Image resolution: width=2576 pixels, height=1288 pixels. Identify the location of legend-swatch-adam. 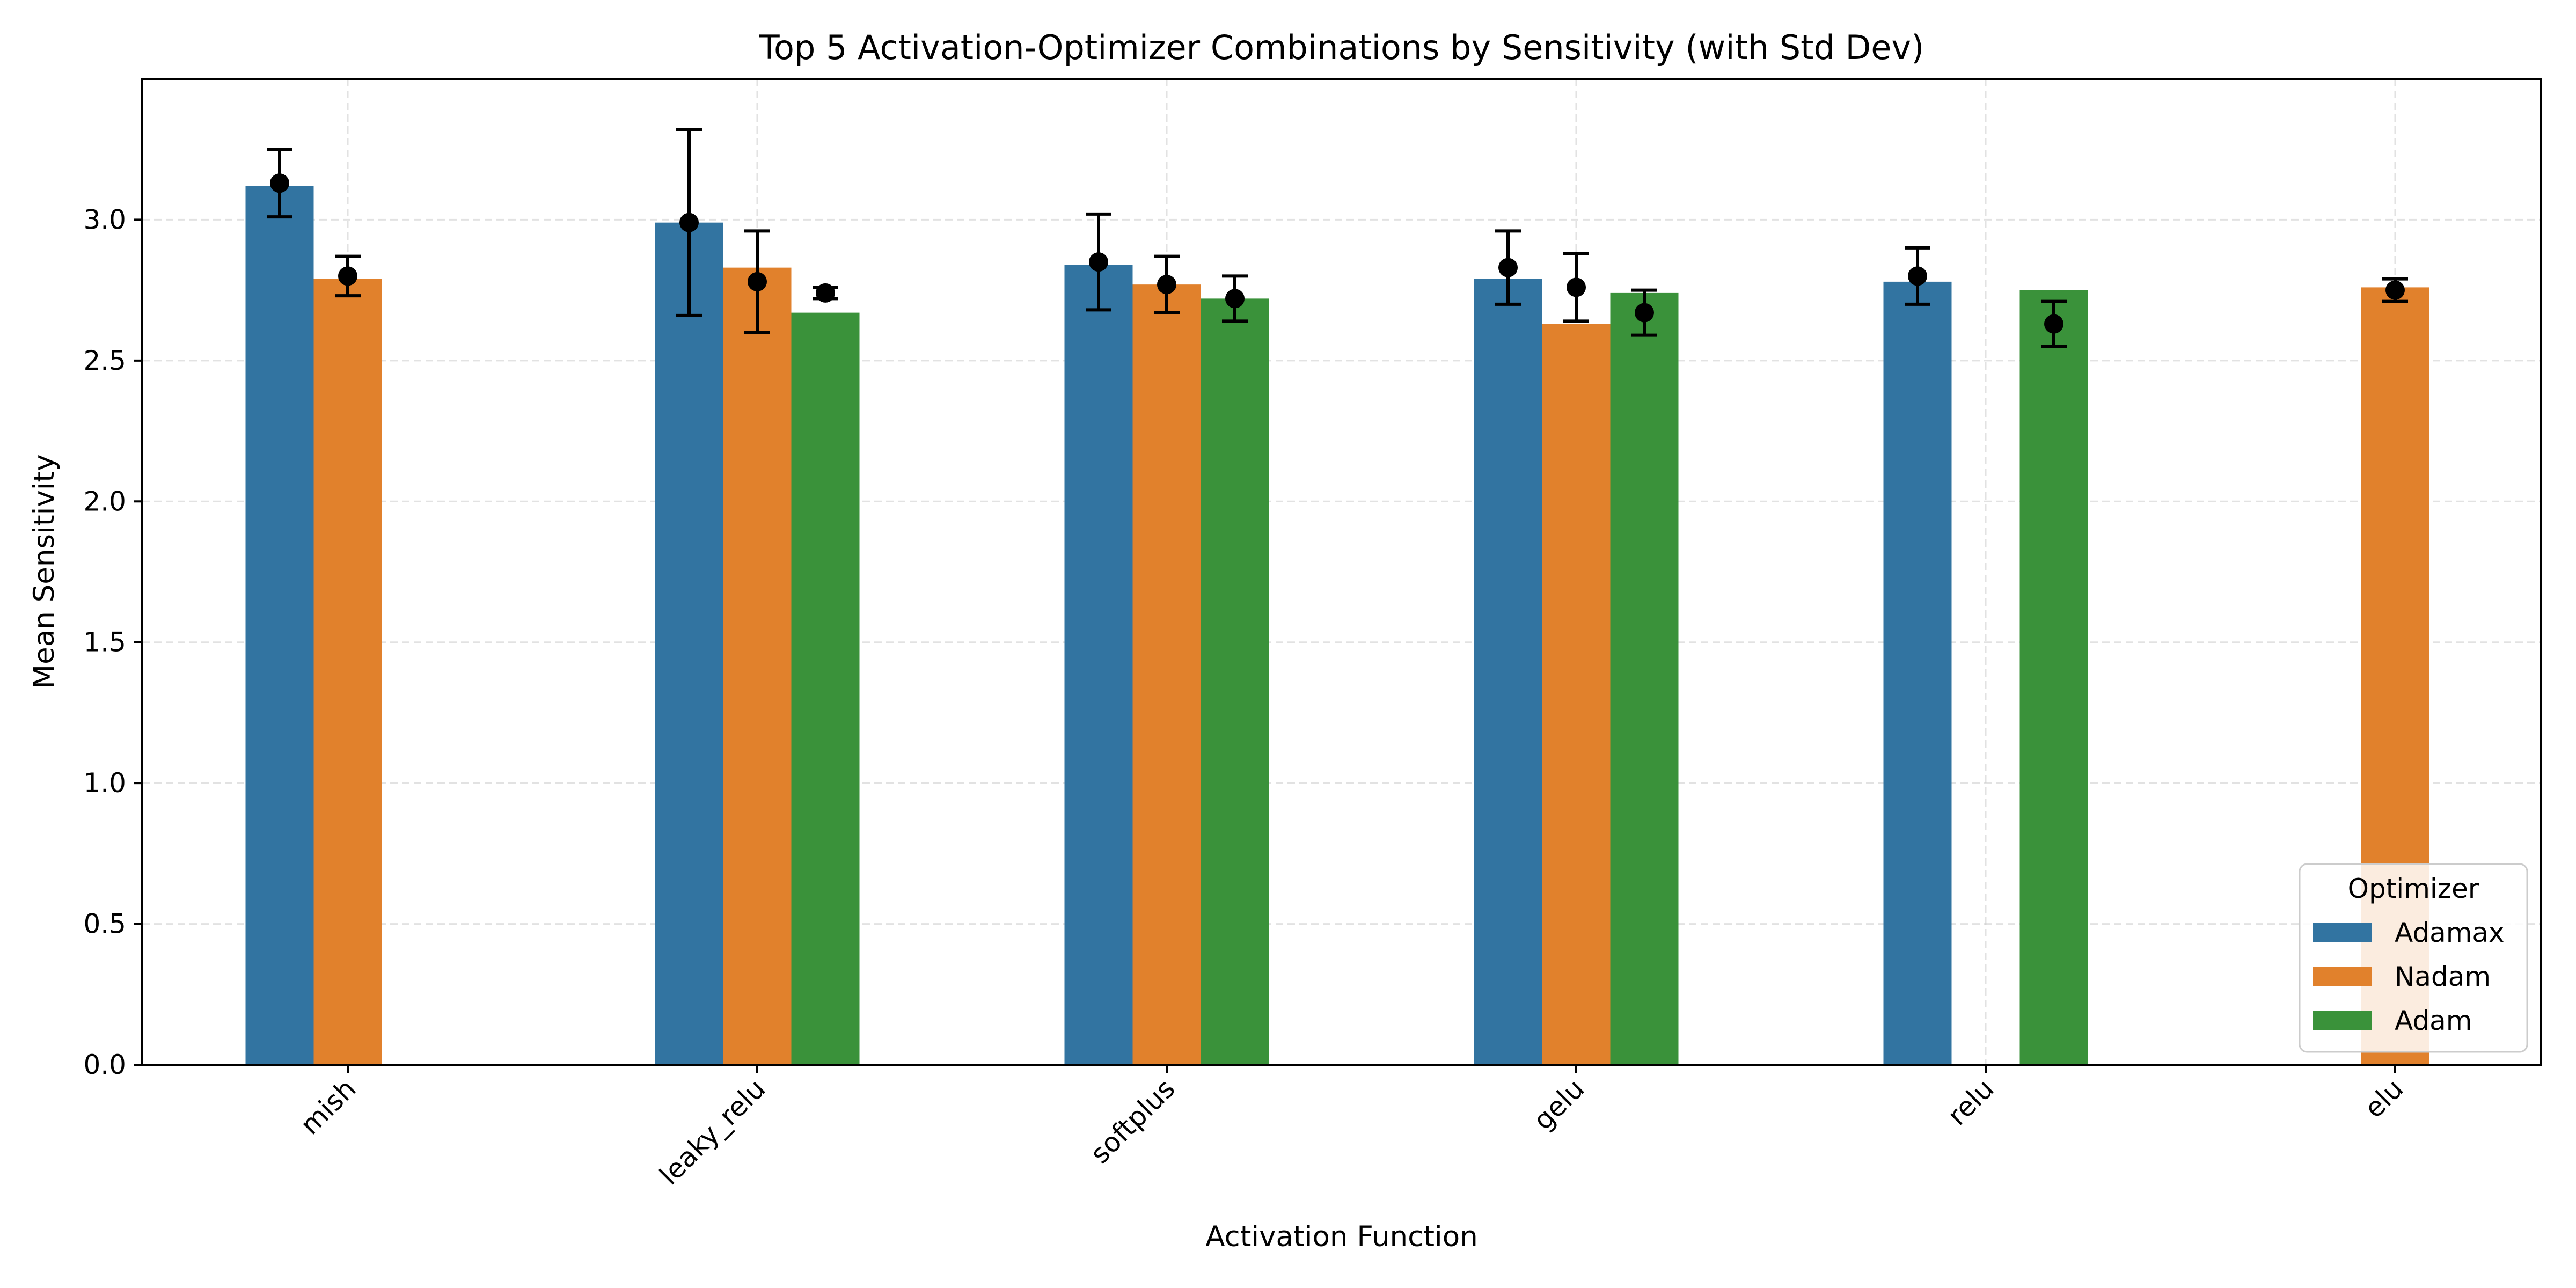
(2342, 1020).